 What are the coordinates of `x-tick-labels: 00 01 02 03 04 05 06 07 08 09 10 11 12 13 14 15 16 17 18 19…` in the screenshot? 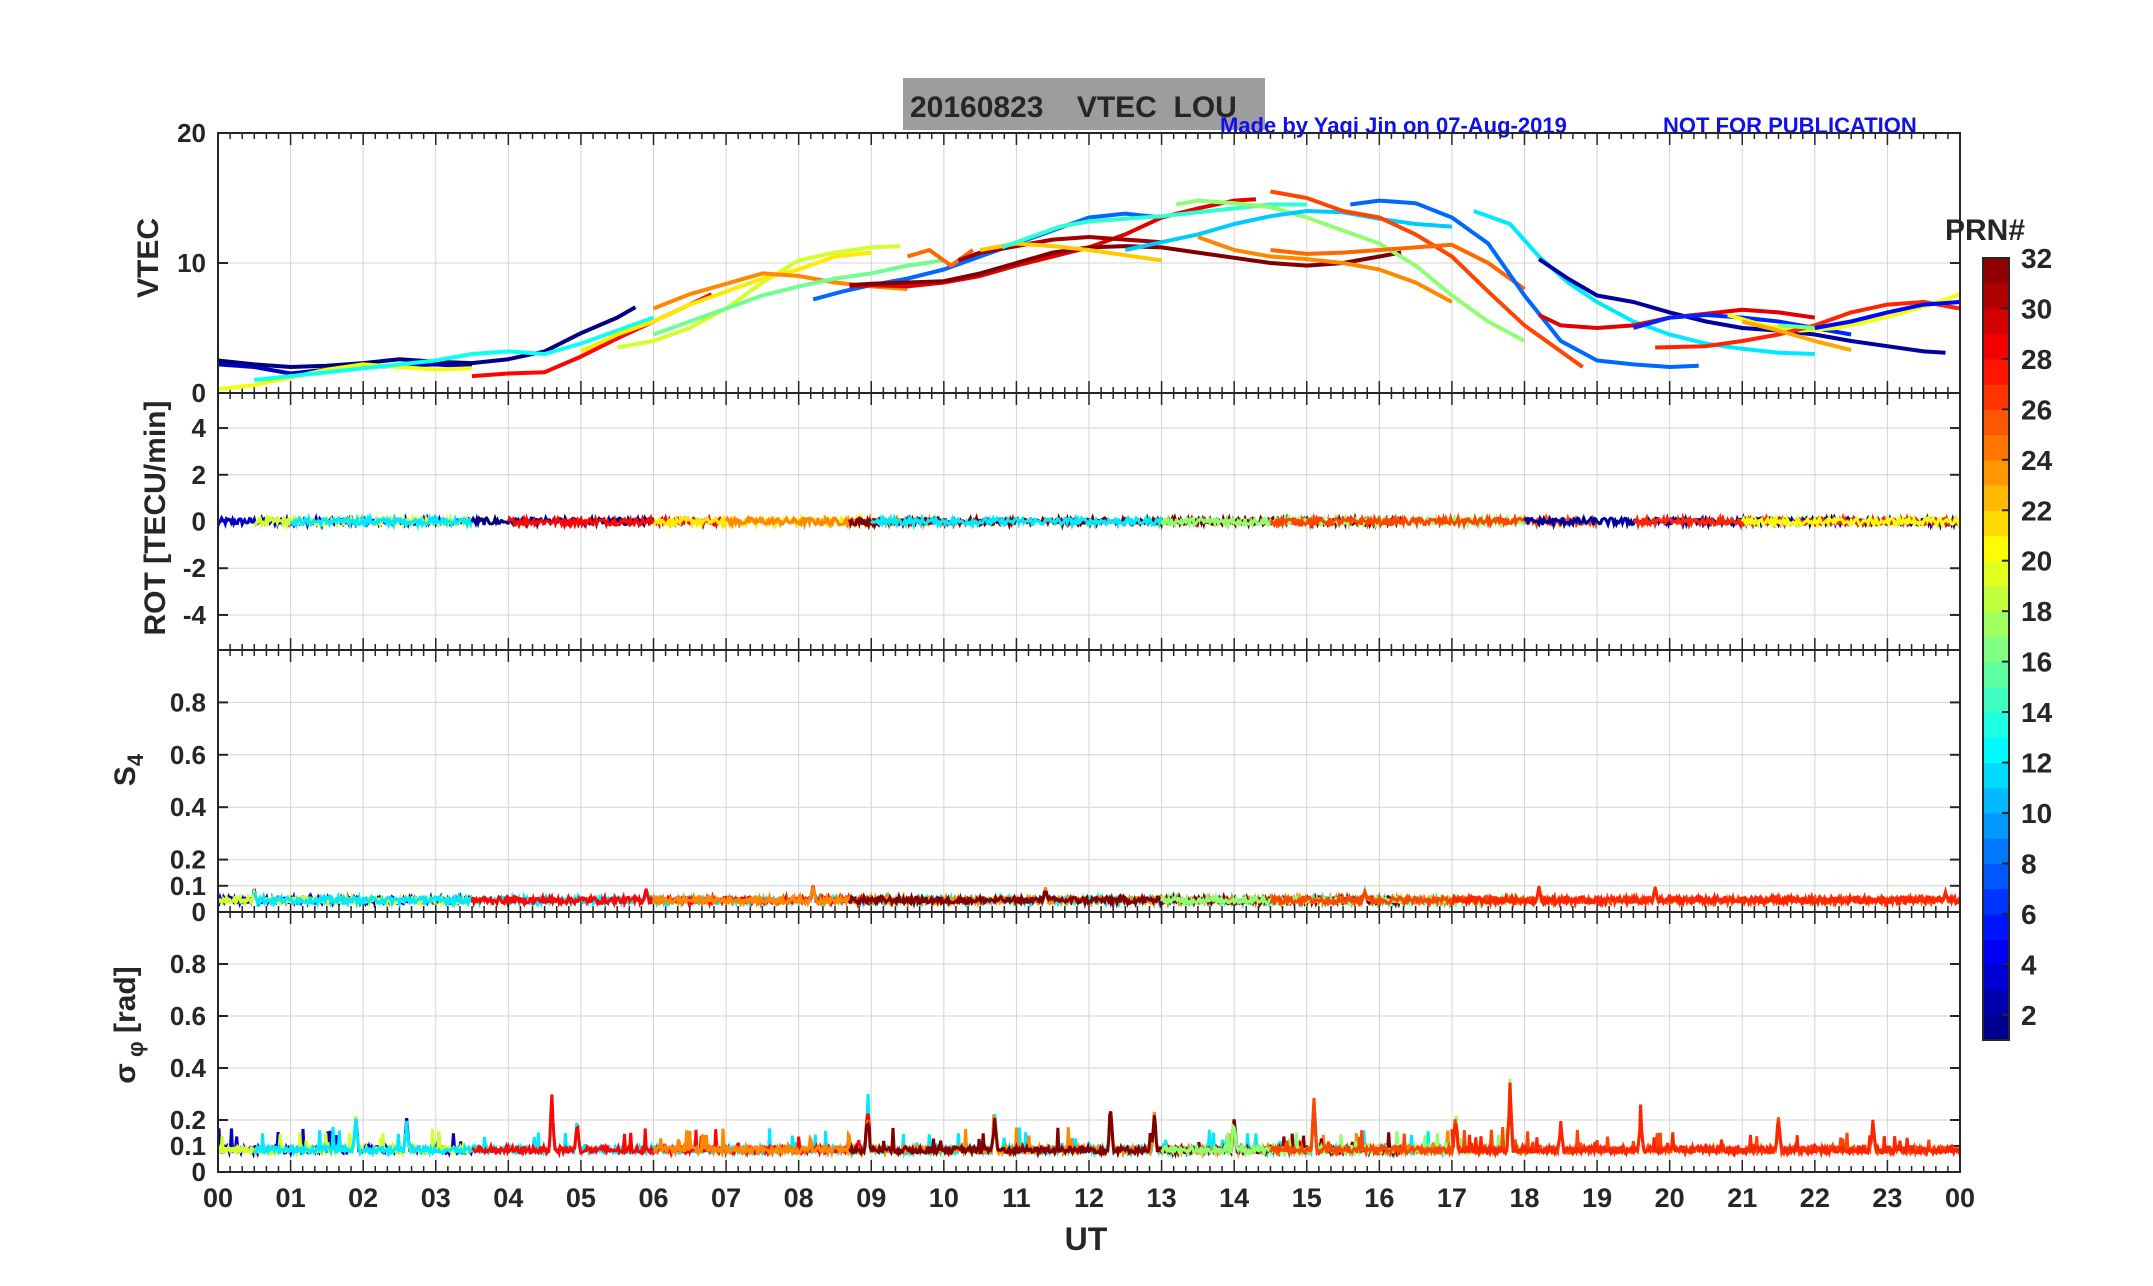 It's located at (1089, 1198).